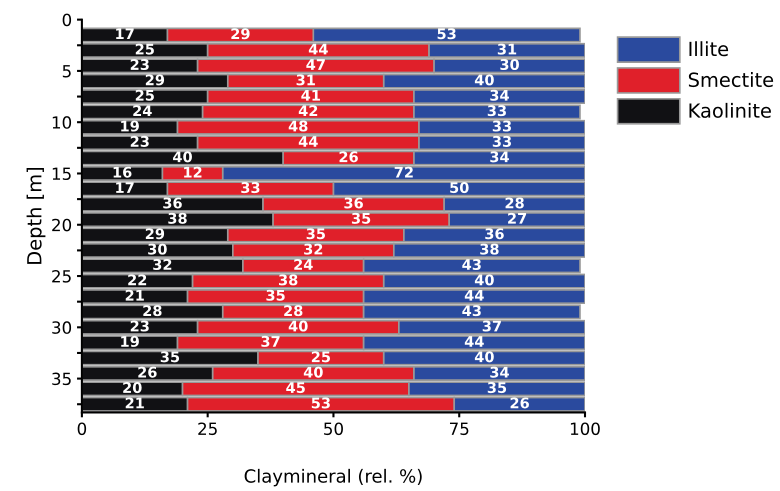 The width and height of the screenshot is (780, 491). I want to click on y-tick-label: 30, so click(62, 327).